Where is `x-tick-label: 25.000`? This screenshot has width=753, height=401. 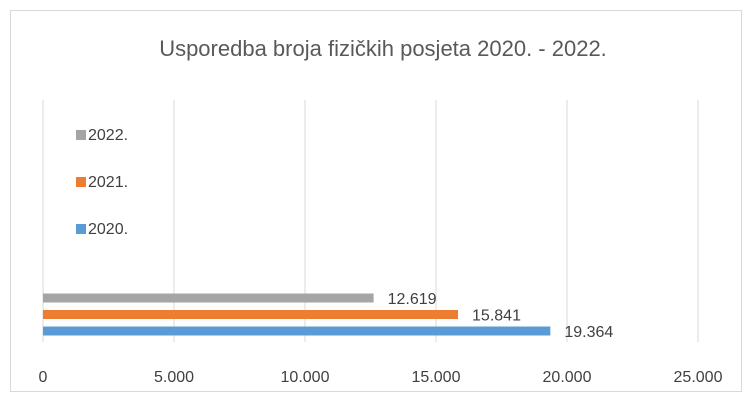 x-tick-label: 25.000 is located at coordinates (698, 377).